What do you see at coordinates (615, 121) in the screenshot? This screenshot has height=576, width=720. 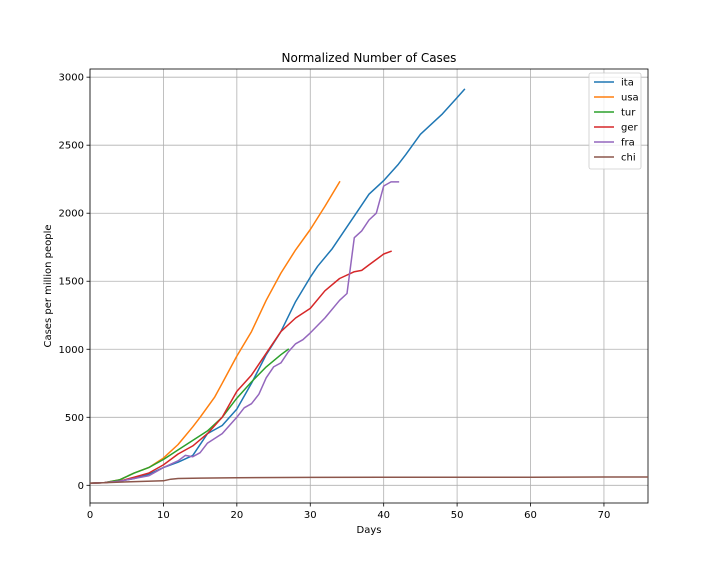 I see `legend: ita usa tur ger fra chi` at bounding box center [615, 121].